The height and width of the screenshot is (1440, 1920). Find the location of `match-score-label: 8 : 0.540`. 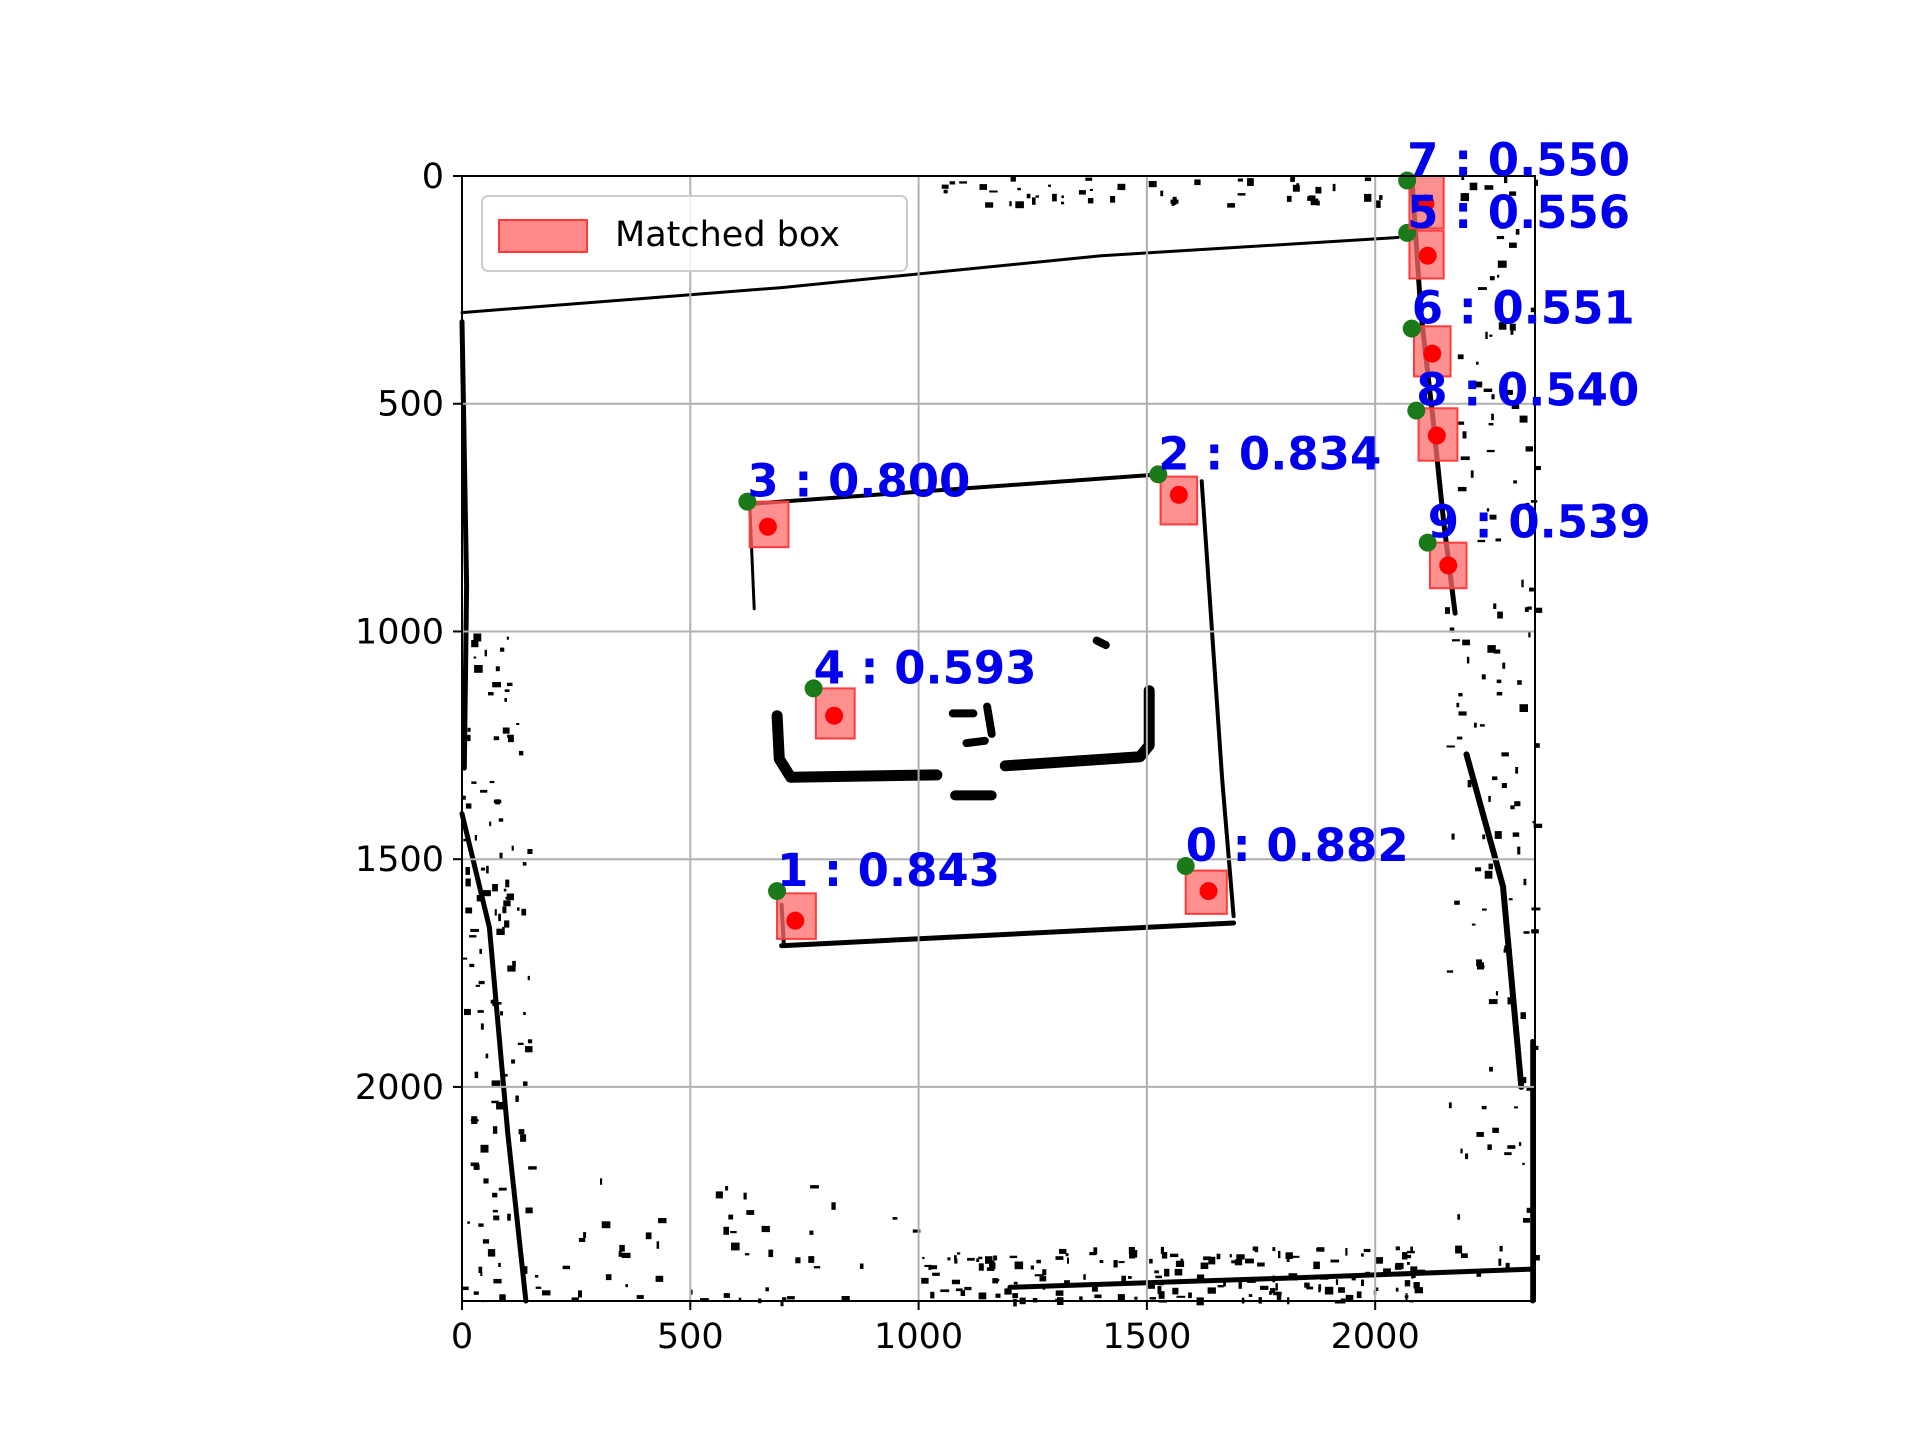

match-score-label: 8 : 0.540 is located at coordinates (1527, 390).